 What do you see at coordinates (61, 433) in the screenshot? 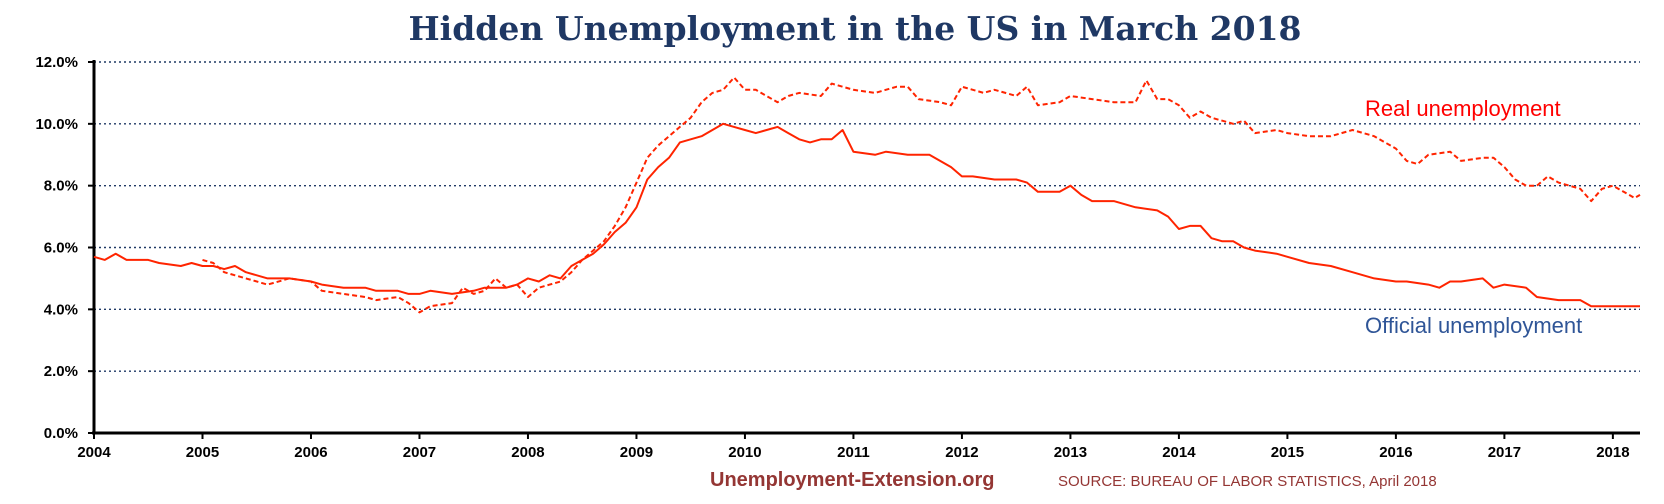
I see `y-tick-label: 0.0%` at bounding box center [61, 433].